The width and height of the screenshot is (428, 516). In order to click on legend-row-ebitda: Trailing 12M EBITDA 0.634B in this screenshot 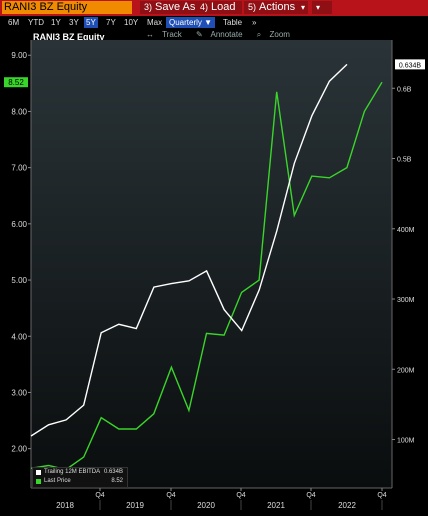, I will do `click(80, 472)`.